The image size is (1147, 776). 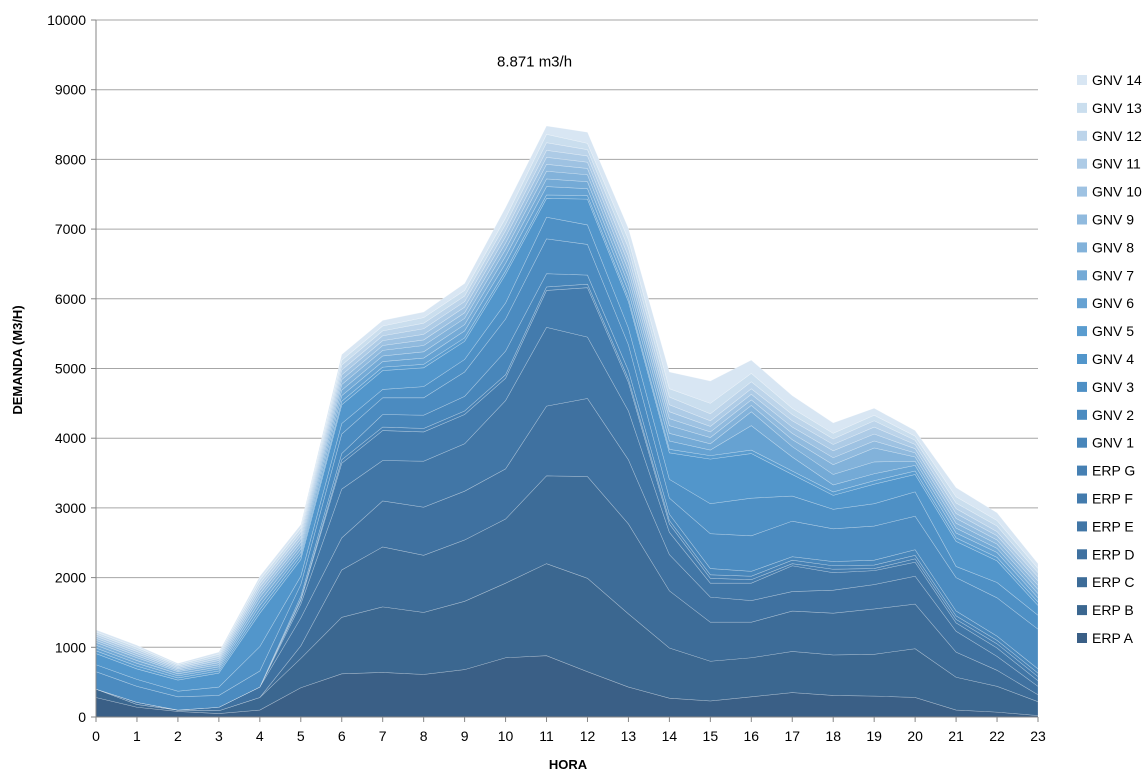 What do you see at coordinates (1117, 80) in the screenshot?
I see `legend-label-gnv-14: GNV 14` at bounding box center [1117, 80].